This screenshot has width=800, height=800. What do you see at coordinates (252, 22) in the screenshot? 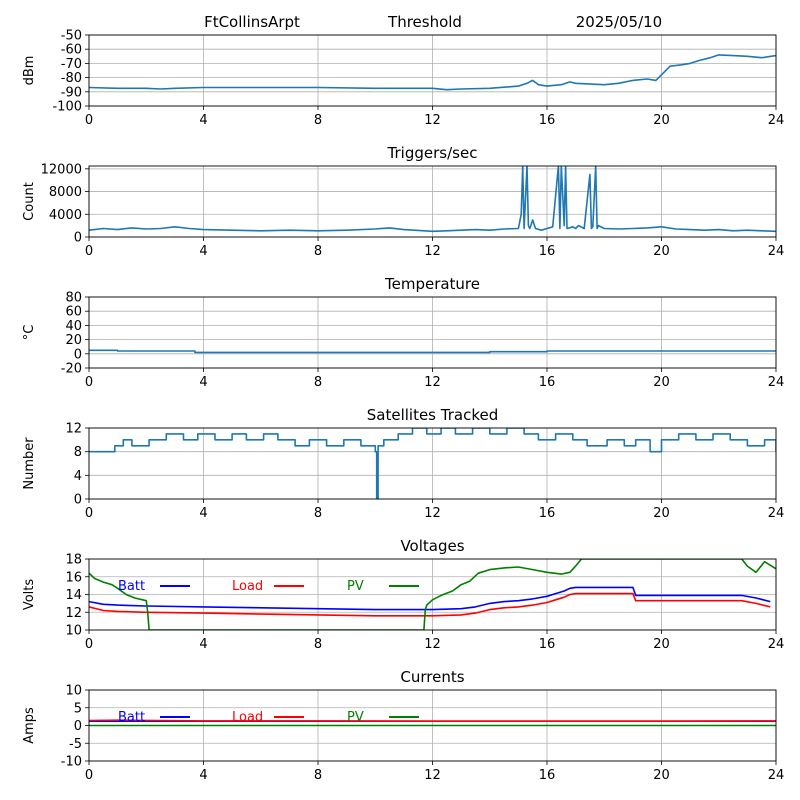
I see `station-label: FtCollinsArpt` at bounding box center [252, 22].